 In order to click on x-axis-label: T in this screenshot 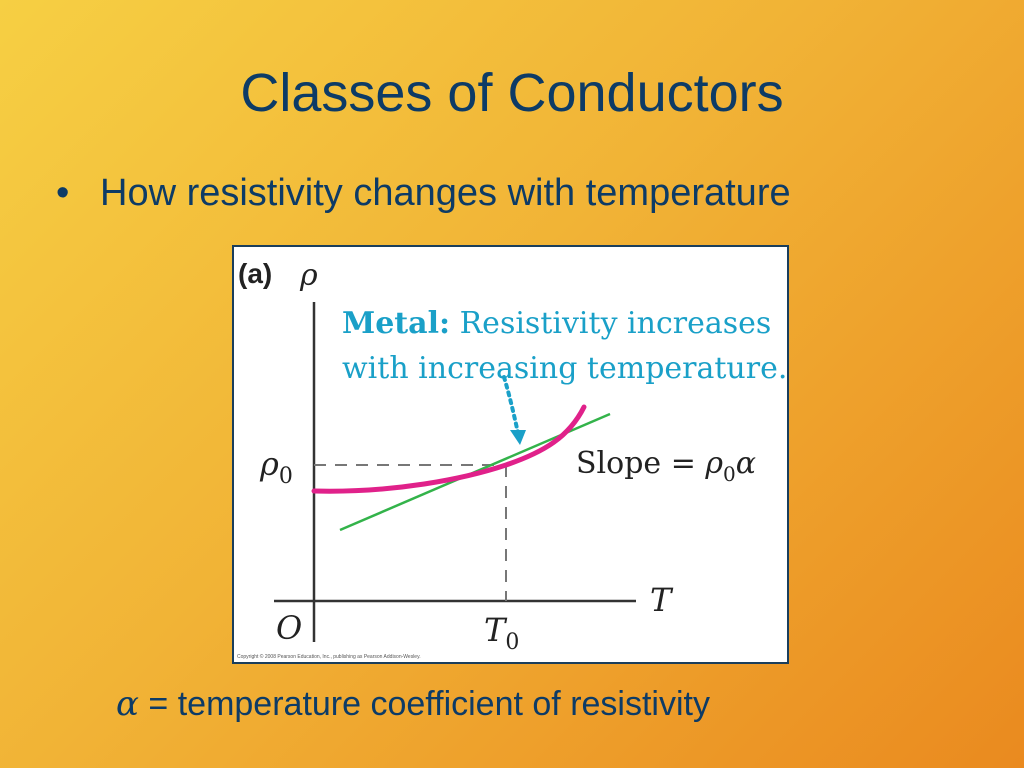, I will do `click(662, 600)`.